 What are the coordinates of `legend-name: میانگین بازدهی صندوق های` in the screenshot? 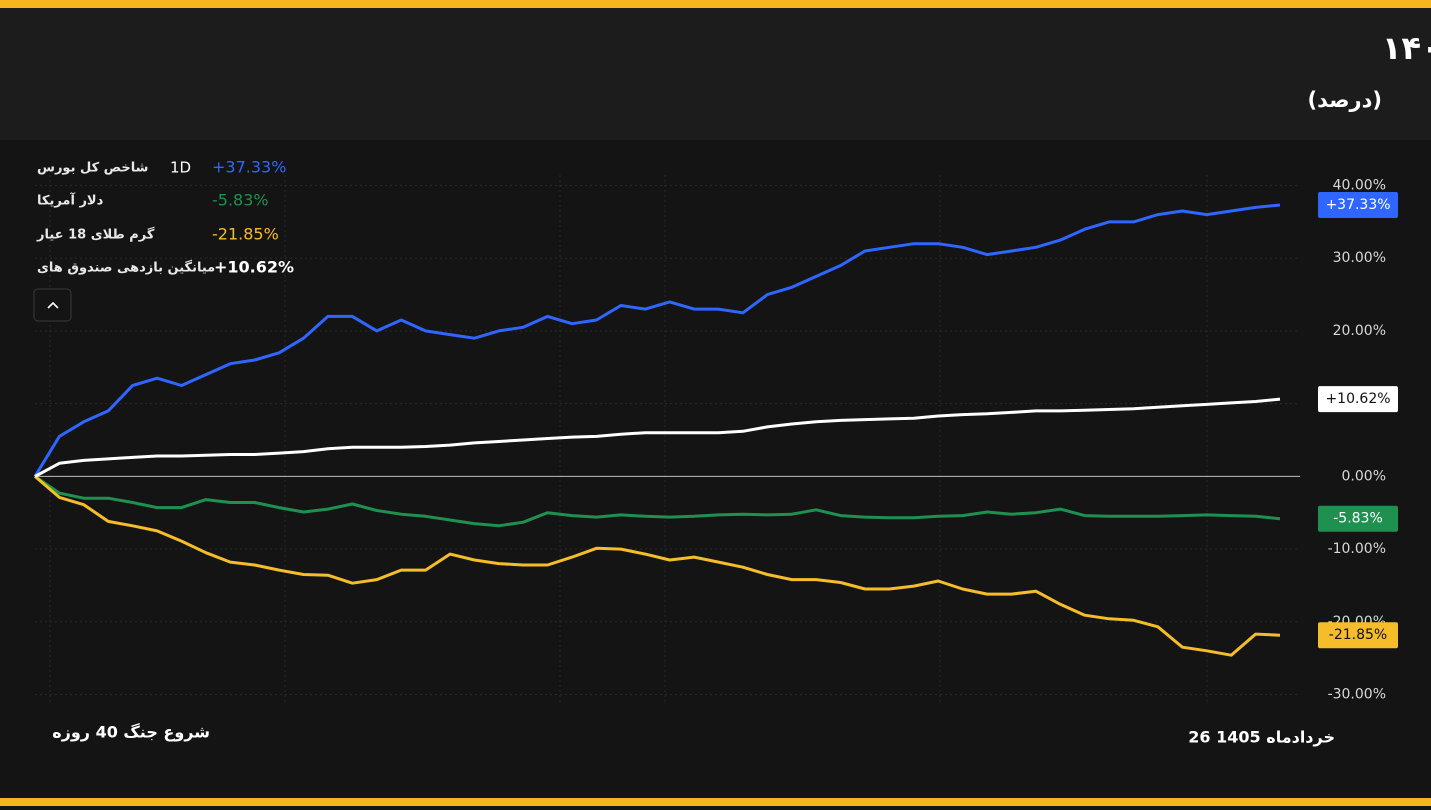 It's located at (126, 268).